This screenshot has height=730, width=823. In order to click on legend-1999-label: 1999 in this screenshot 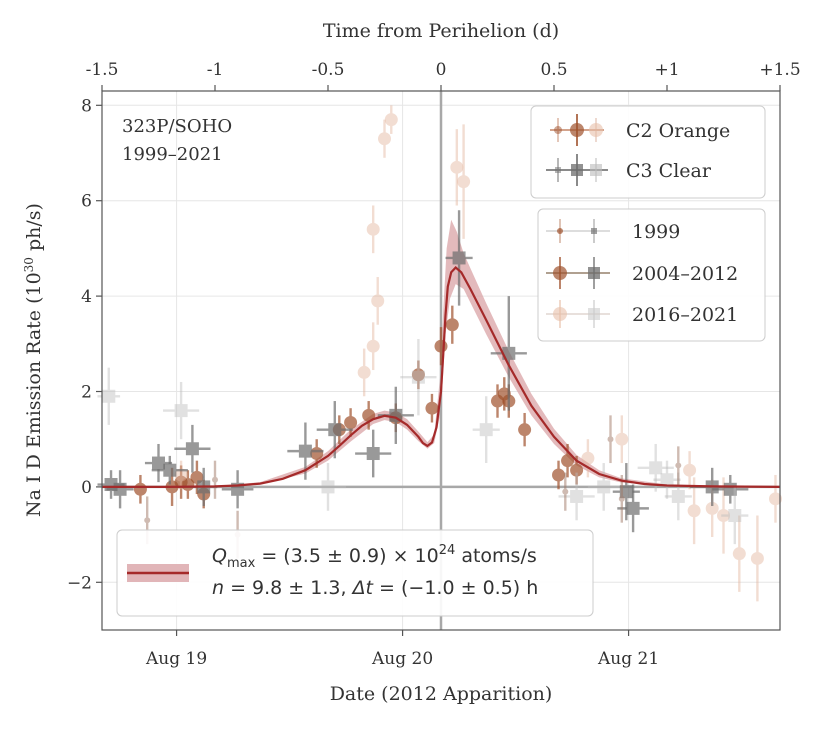, I will do `click(656, 232)`.